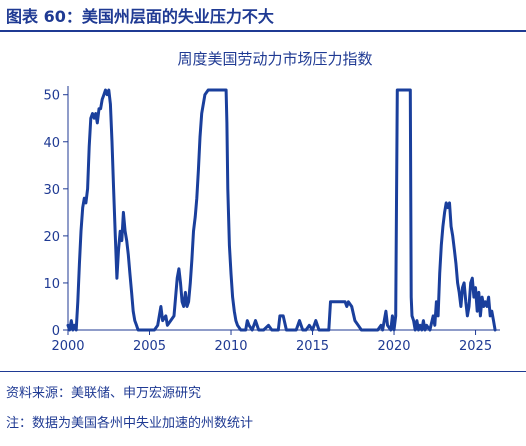 This screenshot has height=446, width=526. Describe the element at coordinates (56, 331) in the screenshot. I see `y-tick-label: 0` at that location.